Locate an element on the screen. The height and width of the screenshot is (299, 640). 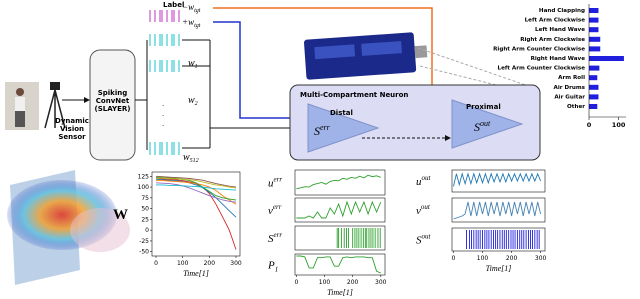
symbol: P is located at coordinates (271, 266).